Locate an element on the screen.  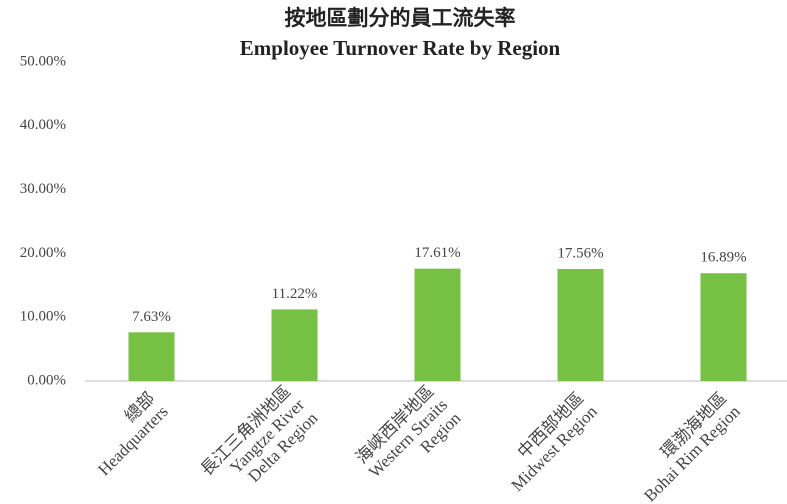
data-label: 17.56% is located at coordinates (580, 253).